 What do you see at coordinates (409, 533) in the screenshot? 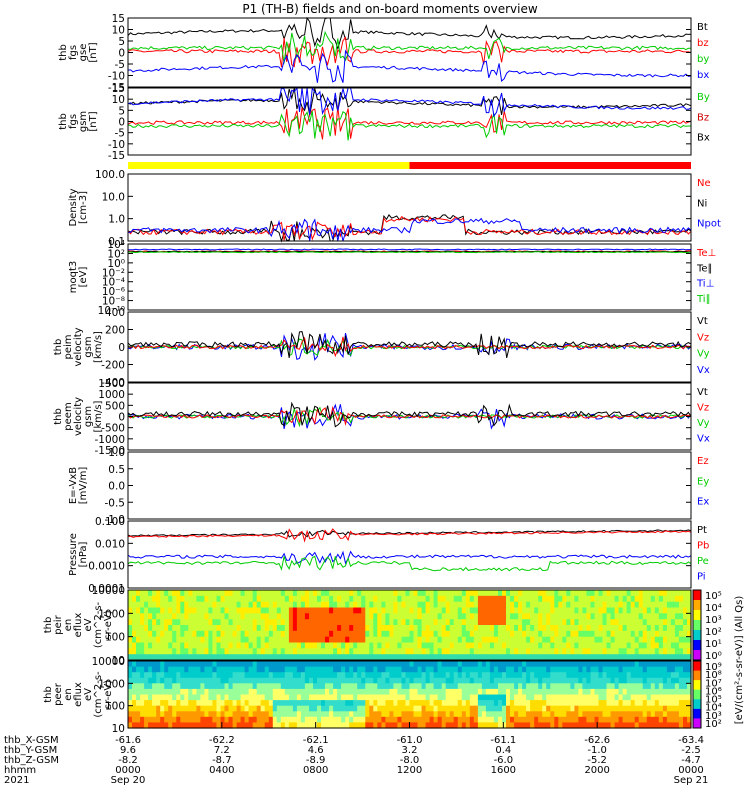
I see `series-line` at bounding box center [409, 533].